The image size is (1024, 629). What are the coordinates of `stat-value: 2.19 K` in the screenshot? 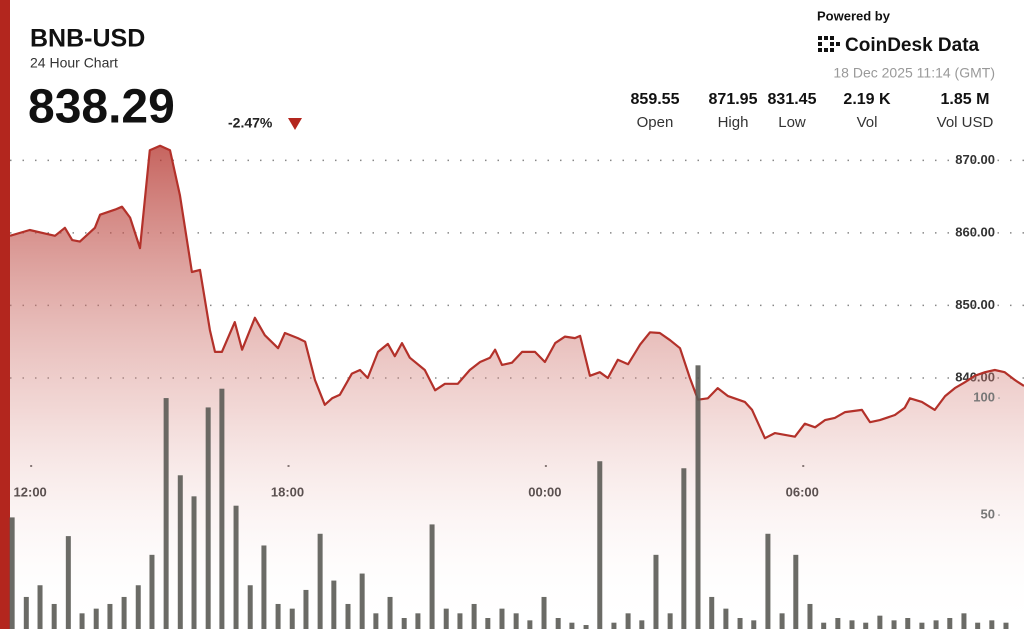 It's located at (867, 99).